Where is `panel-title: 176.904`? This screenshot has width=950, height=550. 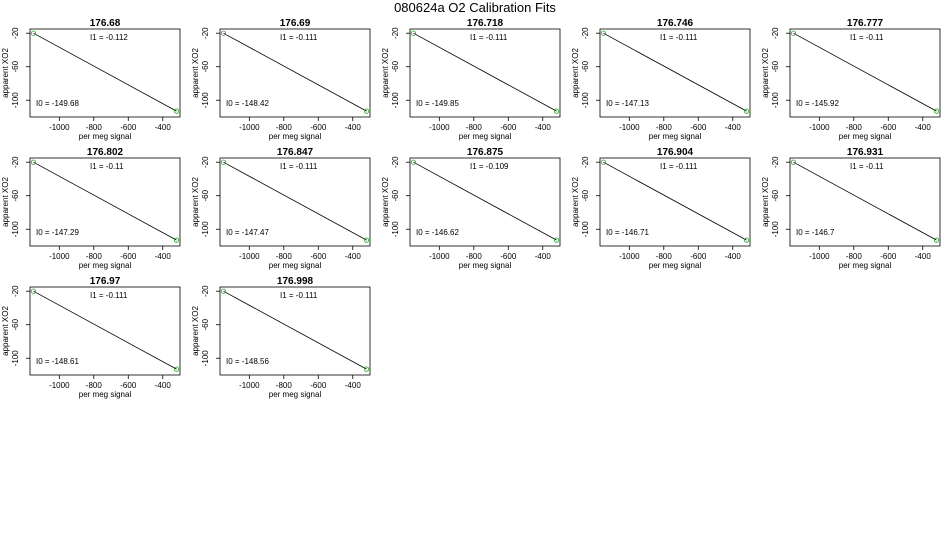 panel-title: 176.904 is located at coordinates (675, 152).